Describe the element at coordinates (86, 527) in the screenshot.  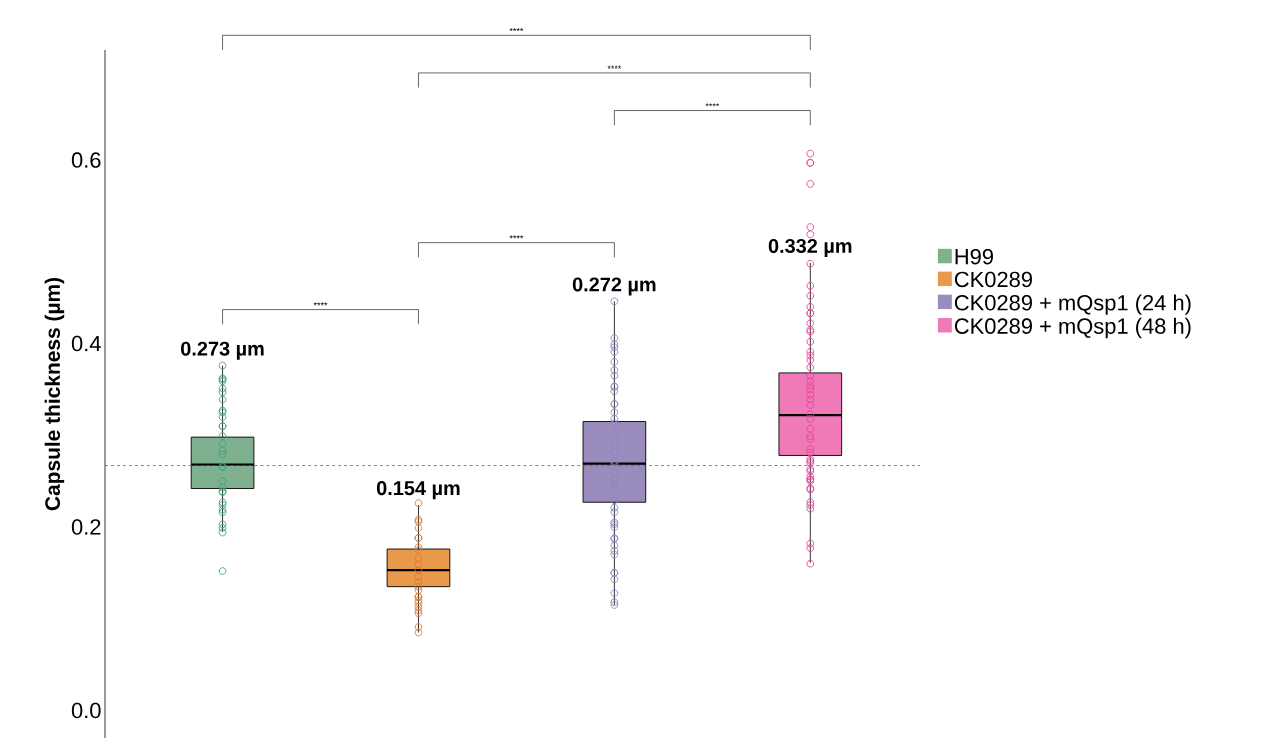
I see `y-tick-label: 0.2` at that location.